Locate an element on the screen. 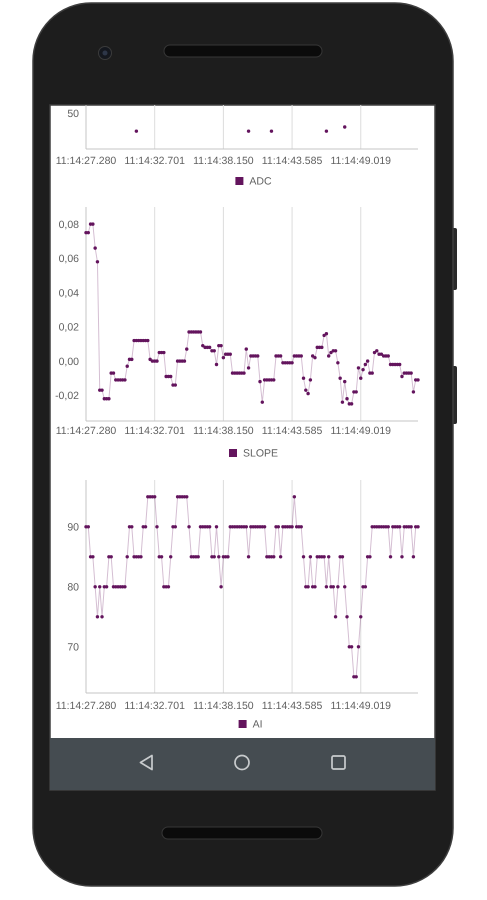  y-tick-label: 90 is located at coordinates (73, 528).